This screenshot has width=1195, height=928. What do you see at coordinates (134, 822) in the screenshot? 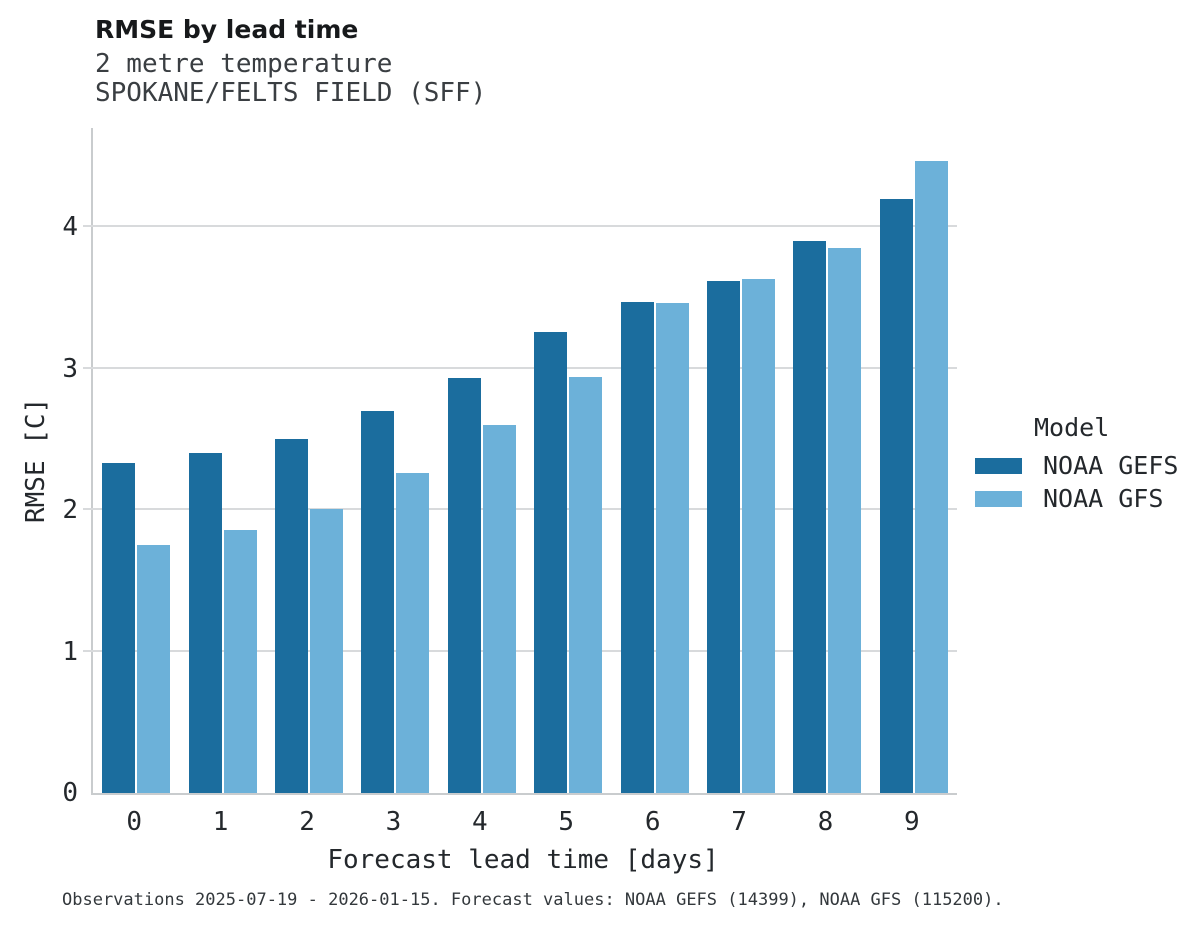
I see `x-tick-label-0: 0` at bounding box center [134, 822].